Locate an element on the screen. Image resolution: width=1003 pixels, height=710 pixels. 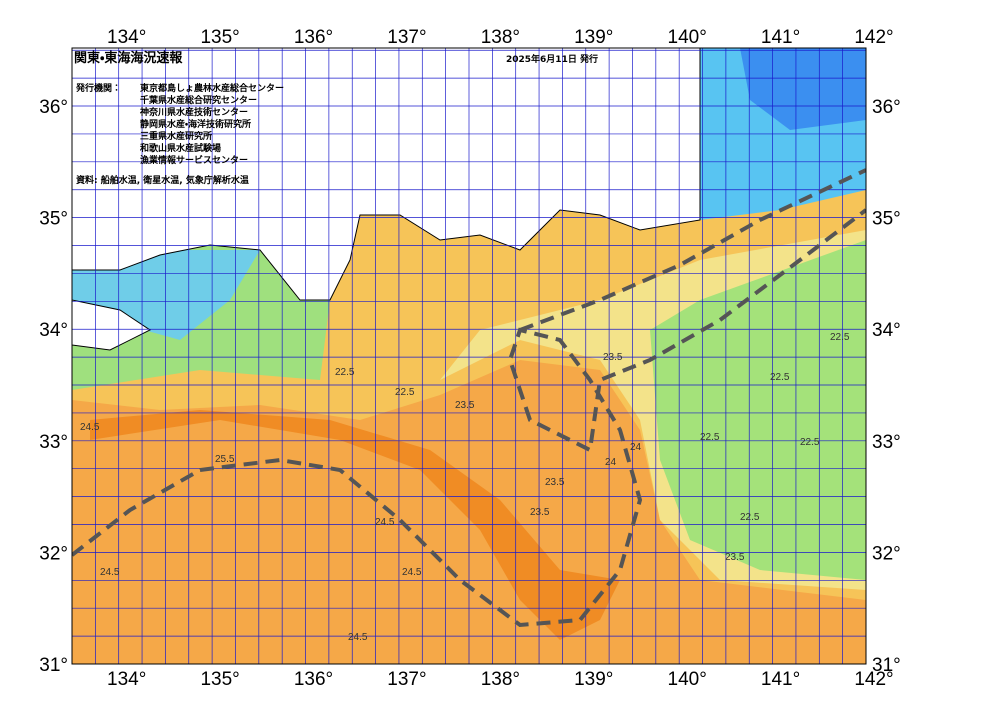
current-axis is located at coordinates (692, 250).